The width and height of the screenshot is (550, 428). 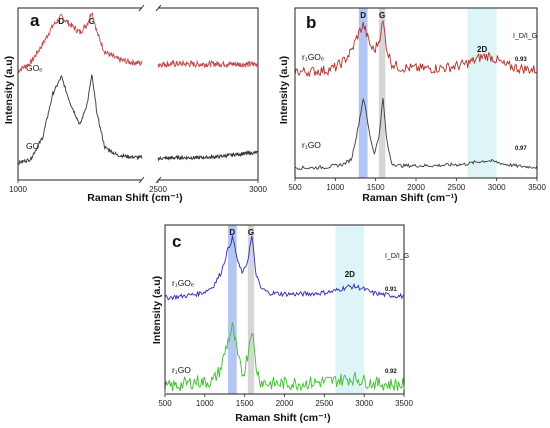 I want to click on x-axis-b-tick-label-4: 2500, so click(x=456, y=187).